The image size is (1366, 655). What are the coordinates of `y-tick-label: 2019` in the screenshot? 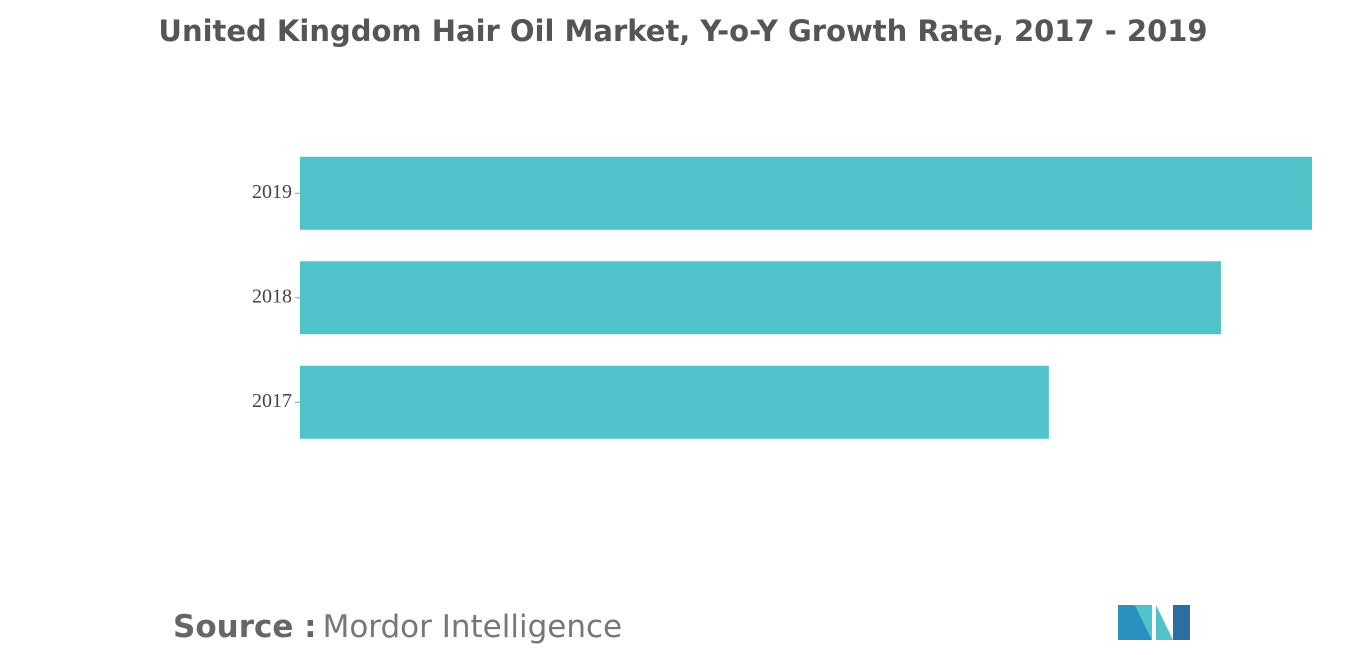 It's located at (272, 192).